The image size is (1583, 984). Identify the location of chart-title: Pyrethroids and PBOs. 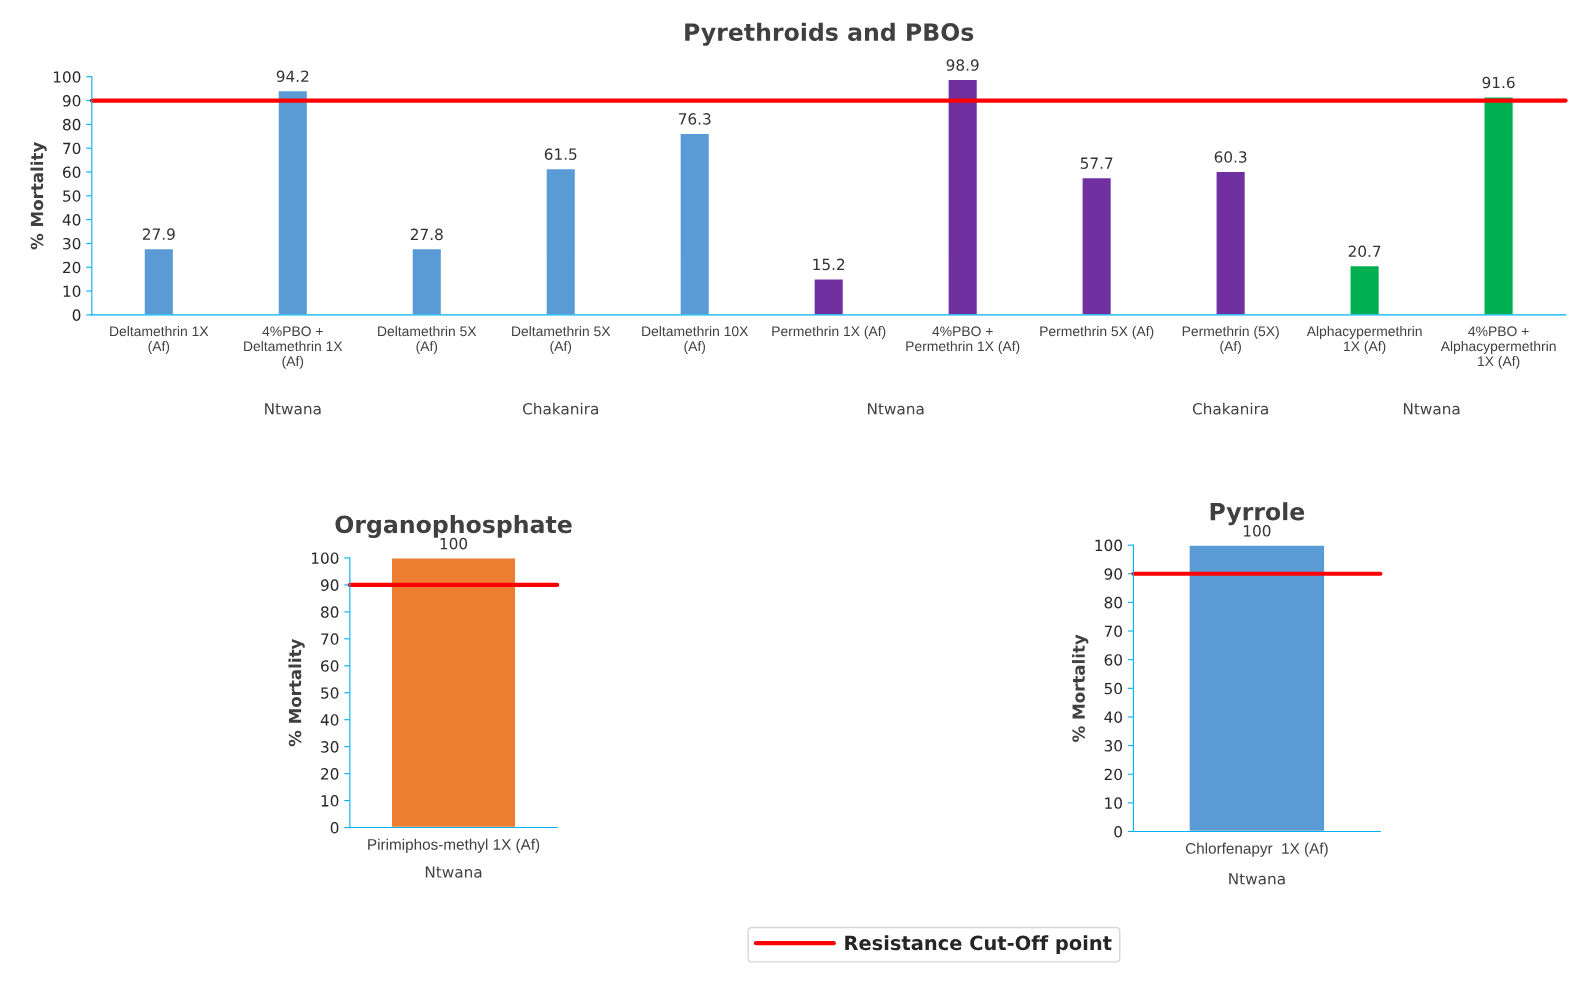
(829, 34).